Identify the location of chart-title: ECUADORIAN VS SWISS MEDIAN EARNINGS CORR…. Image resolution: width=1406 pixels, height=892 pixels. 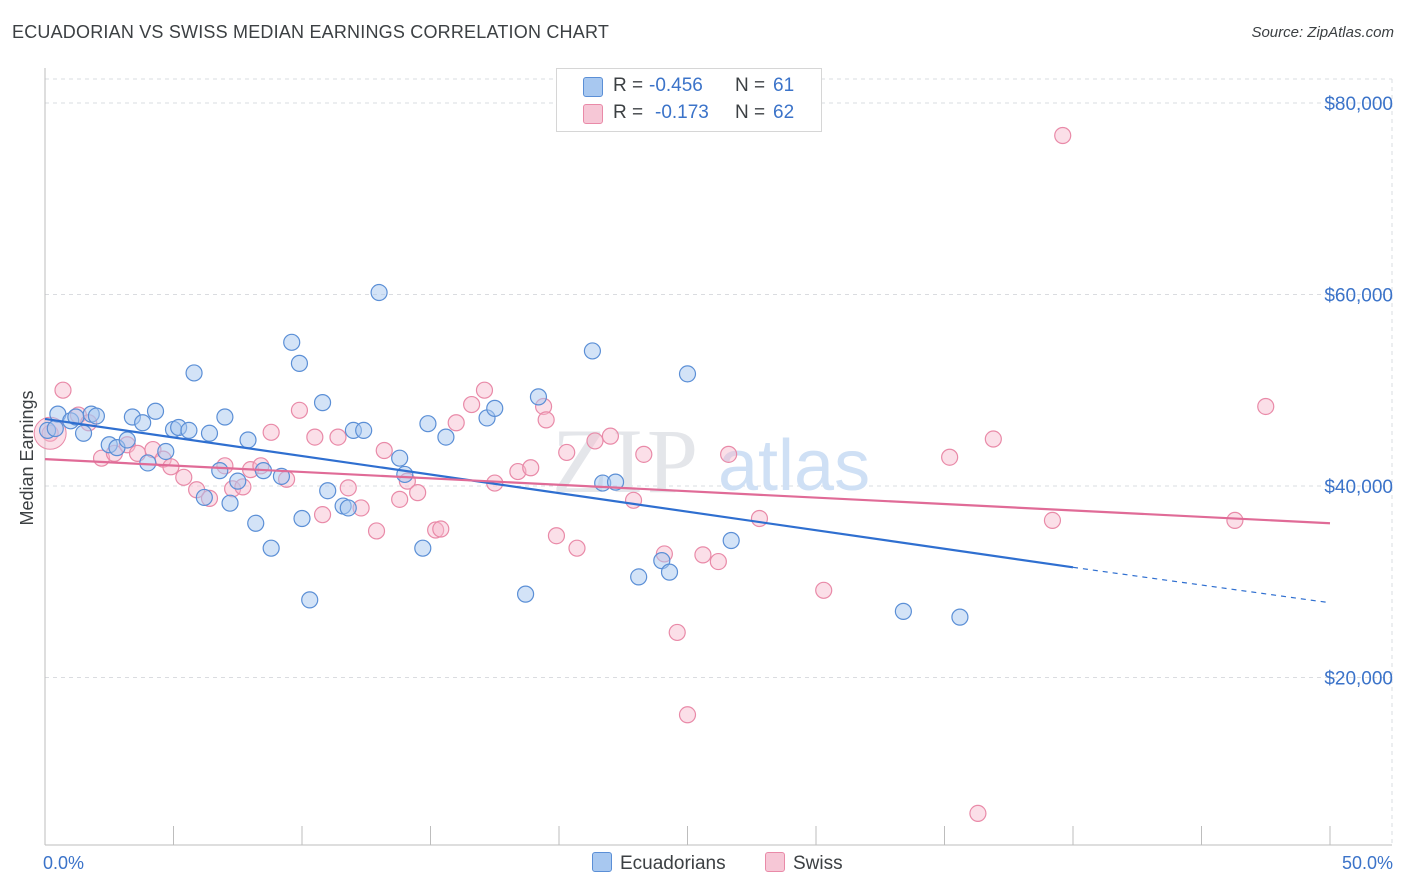
(311, 32).